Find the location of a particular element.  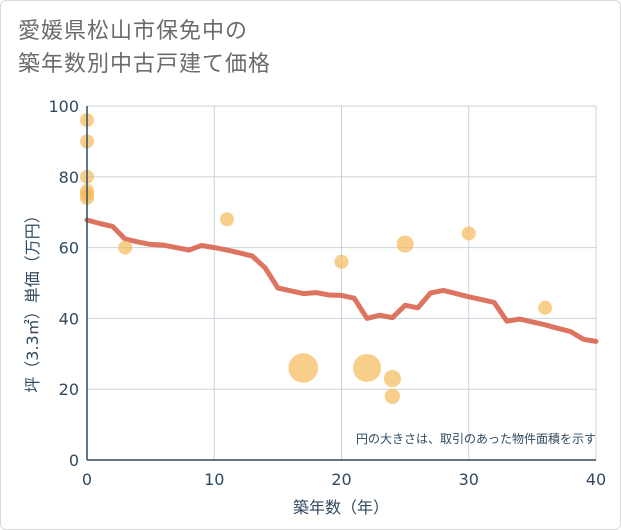

y-axis-label: 坪（3.3㎡）単価（万円） is located at coordinates (32, 299).